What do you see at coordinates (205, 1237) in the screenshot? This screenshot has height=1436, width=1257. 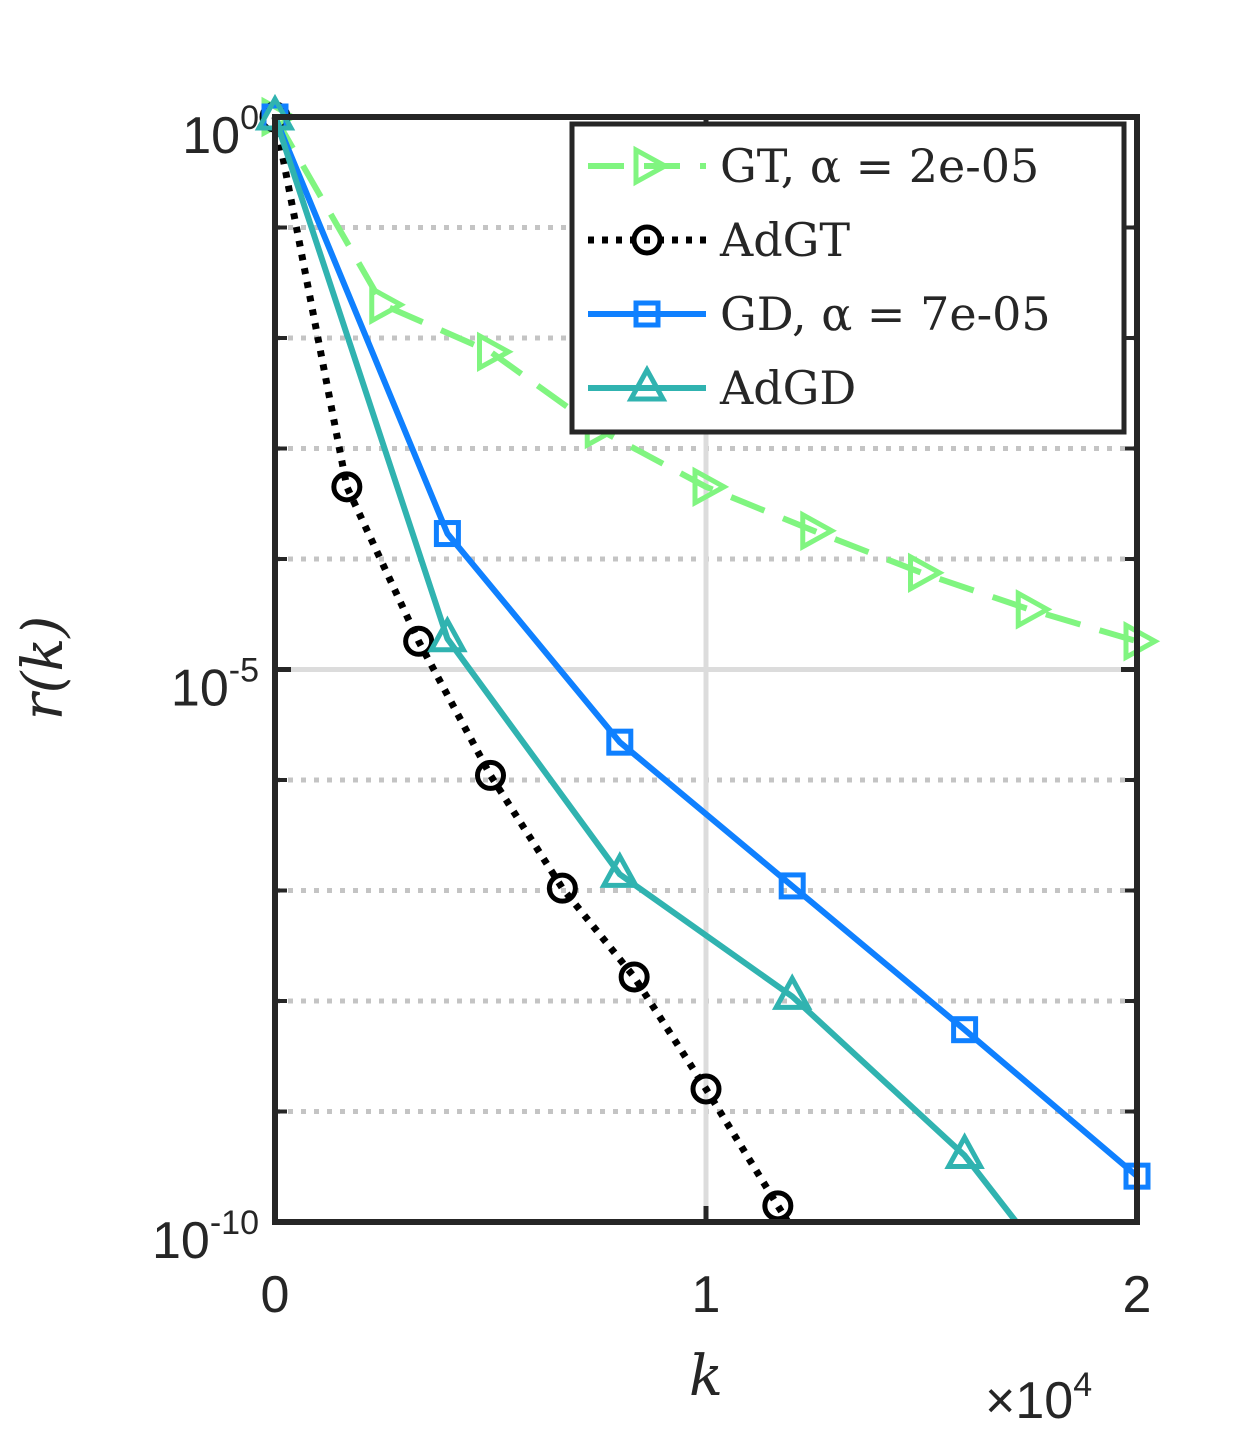 I see `y-tick-label: 10⁻¹⁰` at bounding box center [205, 1237].